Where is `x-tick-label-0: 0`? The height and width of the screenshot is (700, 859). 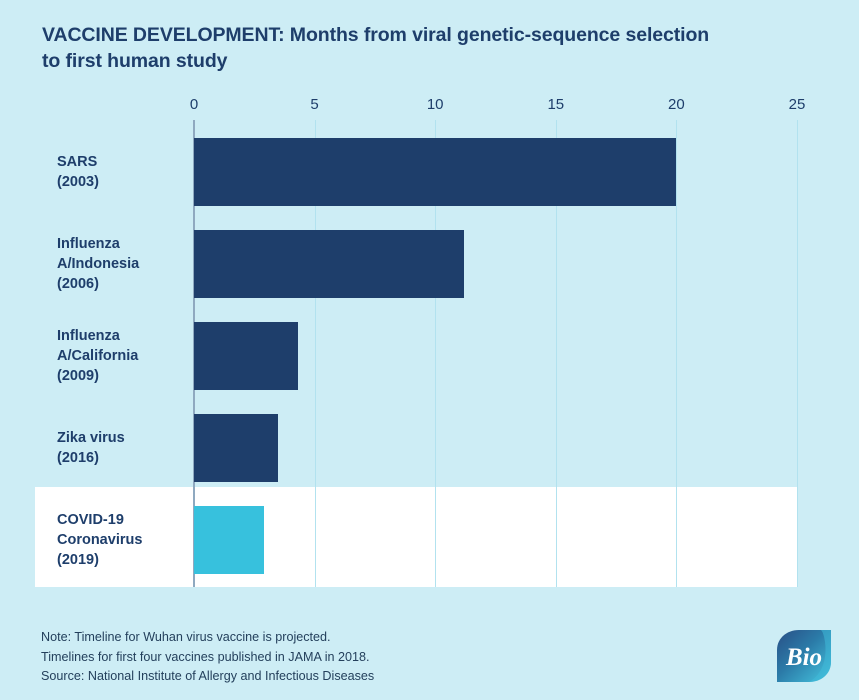
x-tick-label-0: 0 is located at coordinates (194, 104).